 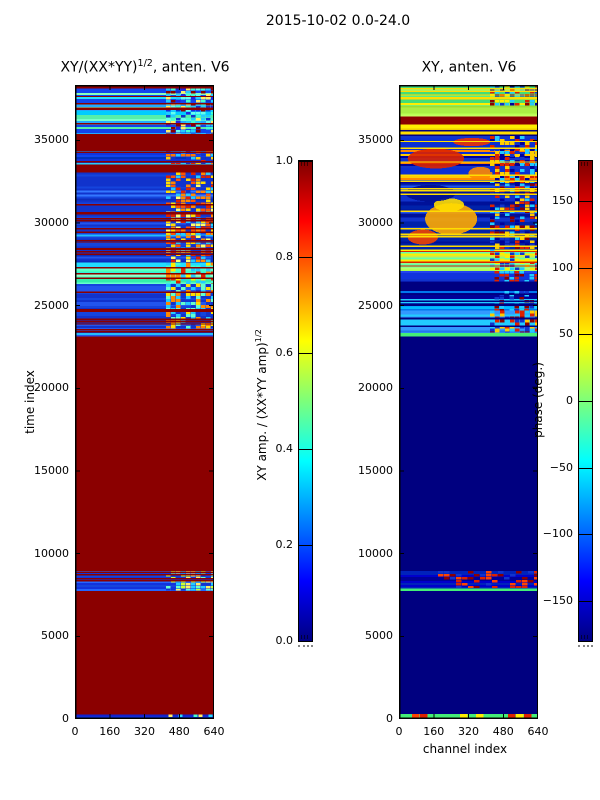 I want to click on phase-colorbar-label-base: phase (deg.), so click(x=538, y=400).